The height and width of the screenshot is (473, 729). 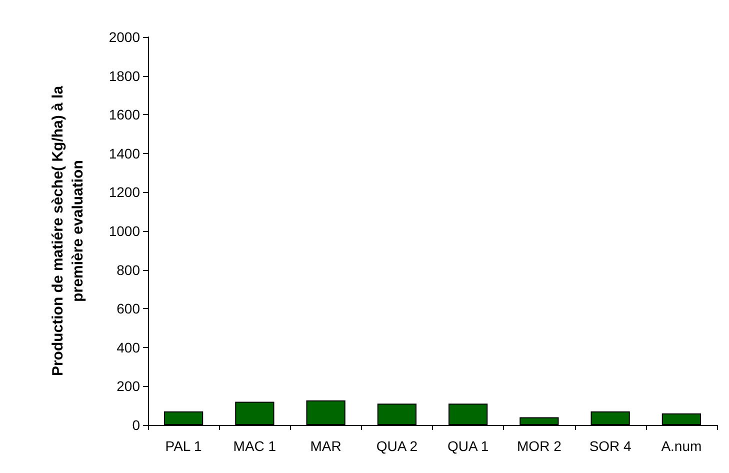 I want to click on y-tick-label: 1400, so click(x=124, y=153).